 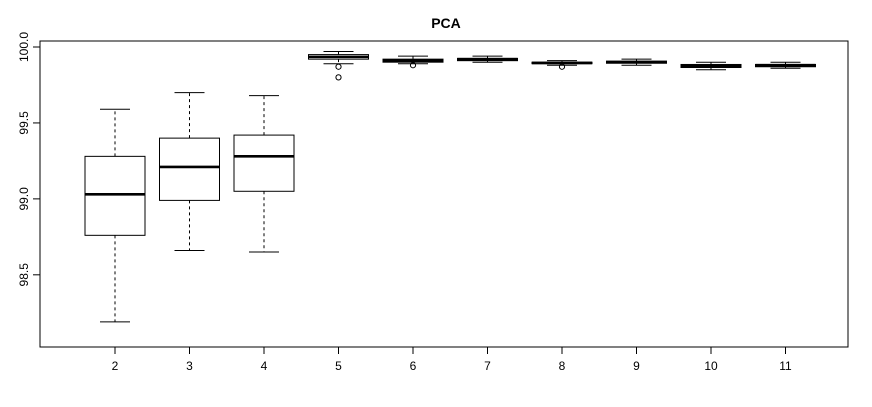 What do you see at coordinates (785, 366) in the screenshot?
I see `x-tick-label: 11` at bounding box center [785, 366].